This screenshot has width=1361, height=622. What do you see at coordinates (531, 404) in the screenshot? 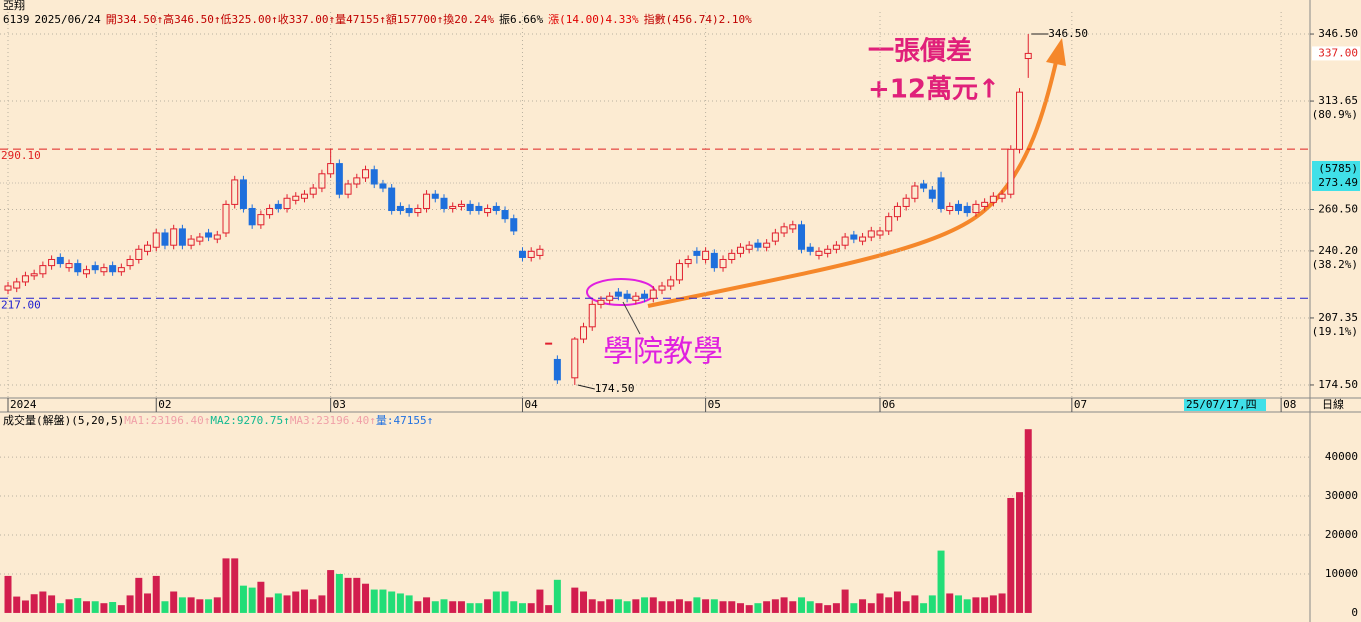
I see `x-tick-label: 04` at bounding box center [531, 404].